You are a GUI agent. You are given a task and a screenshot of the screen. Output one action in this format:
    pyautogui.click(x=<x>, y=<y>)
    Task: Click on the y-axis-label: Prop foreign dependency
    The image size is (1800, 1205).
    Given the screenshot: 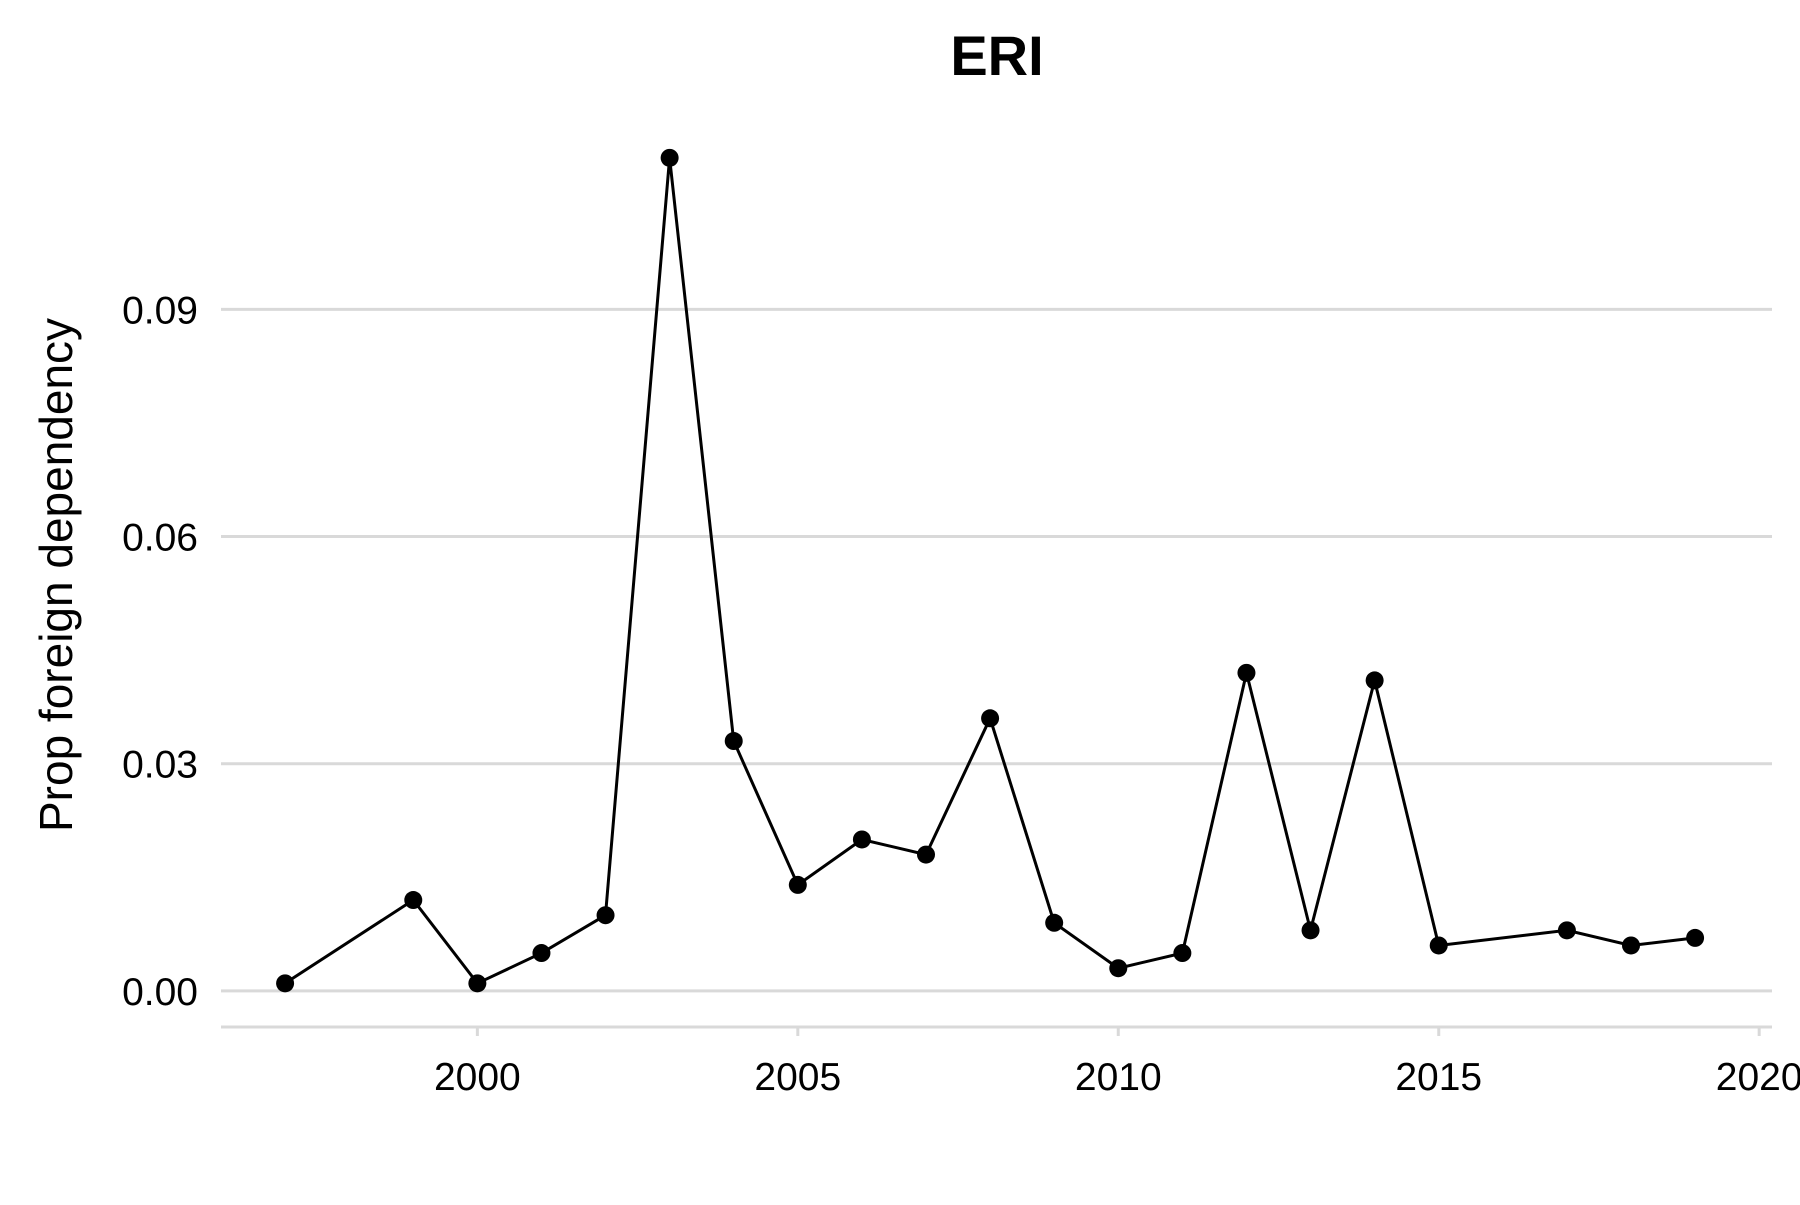 What is the action you would take?
    pyautogui.click(x=56, y=575)
    